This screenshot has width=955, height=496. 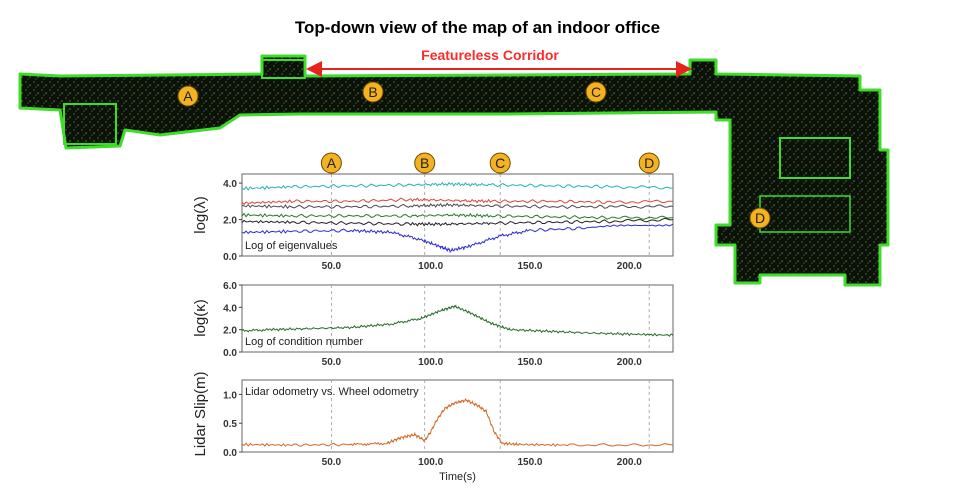 I want to click on corridor-label: Featureless Corridor, so click(x=490, y=55).